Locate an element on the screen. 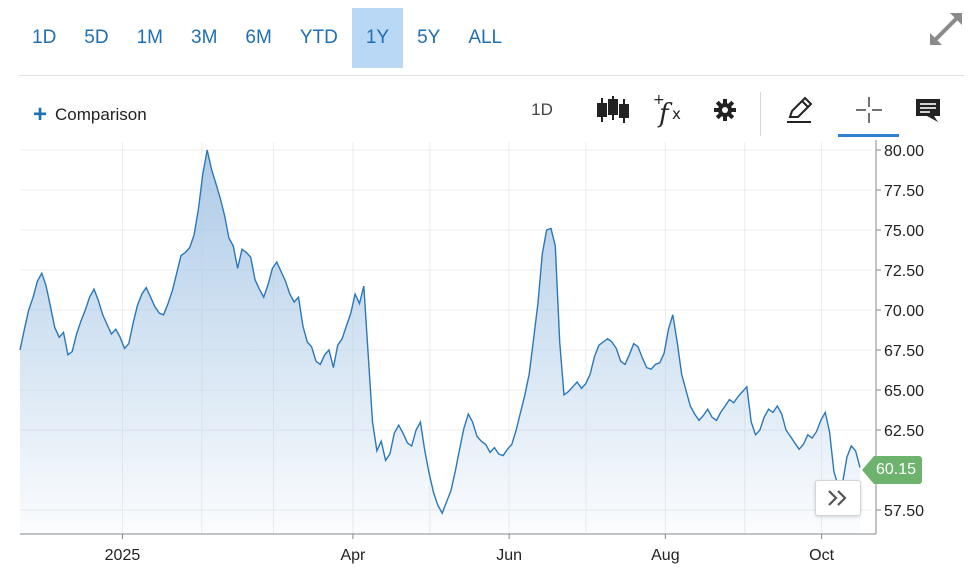 The image size is (972, 572). x-tick-label: Apr is located at coordinates (353, 555).